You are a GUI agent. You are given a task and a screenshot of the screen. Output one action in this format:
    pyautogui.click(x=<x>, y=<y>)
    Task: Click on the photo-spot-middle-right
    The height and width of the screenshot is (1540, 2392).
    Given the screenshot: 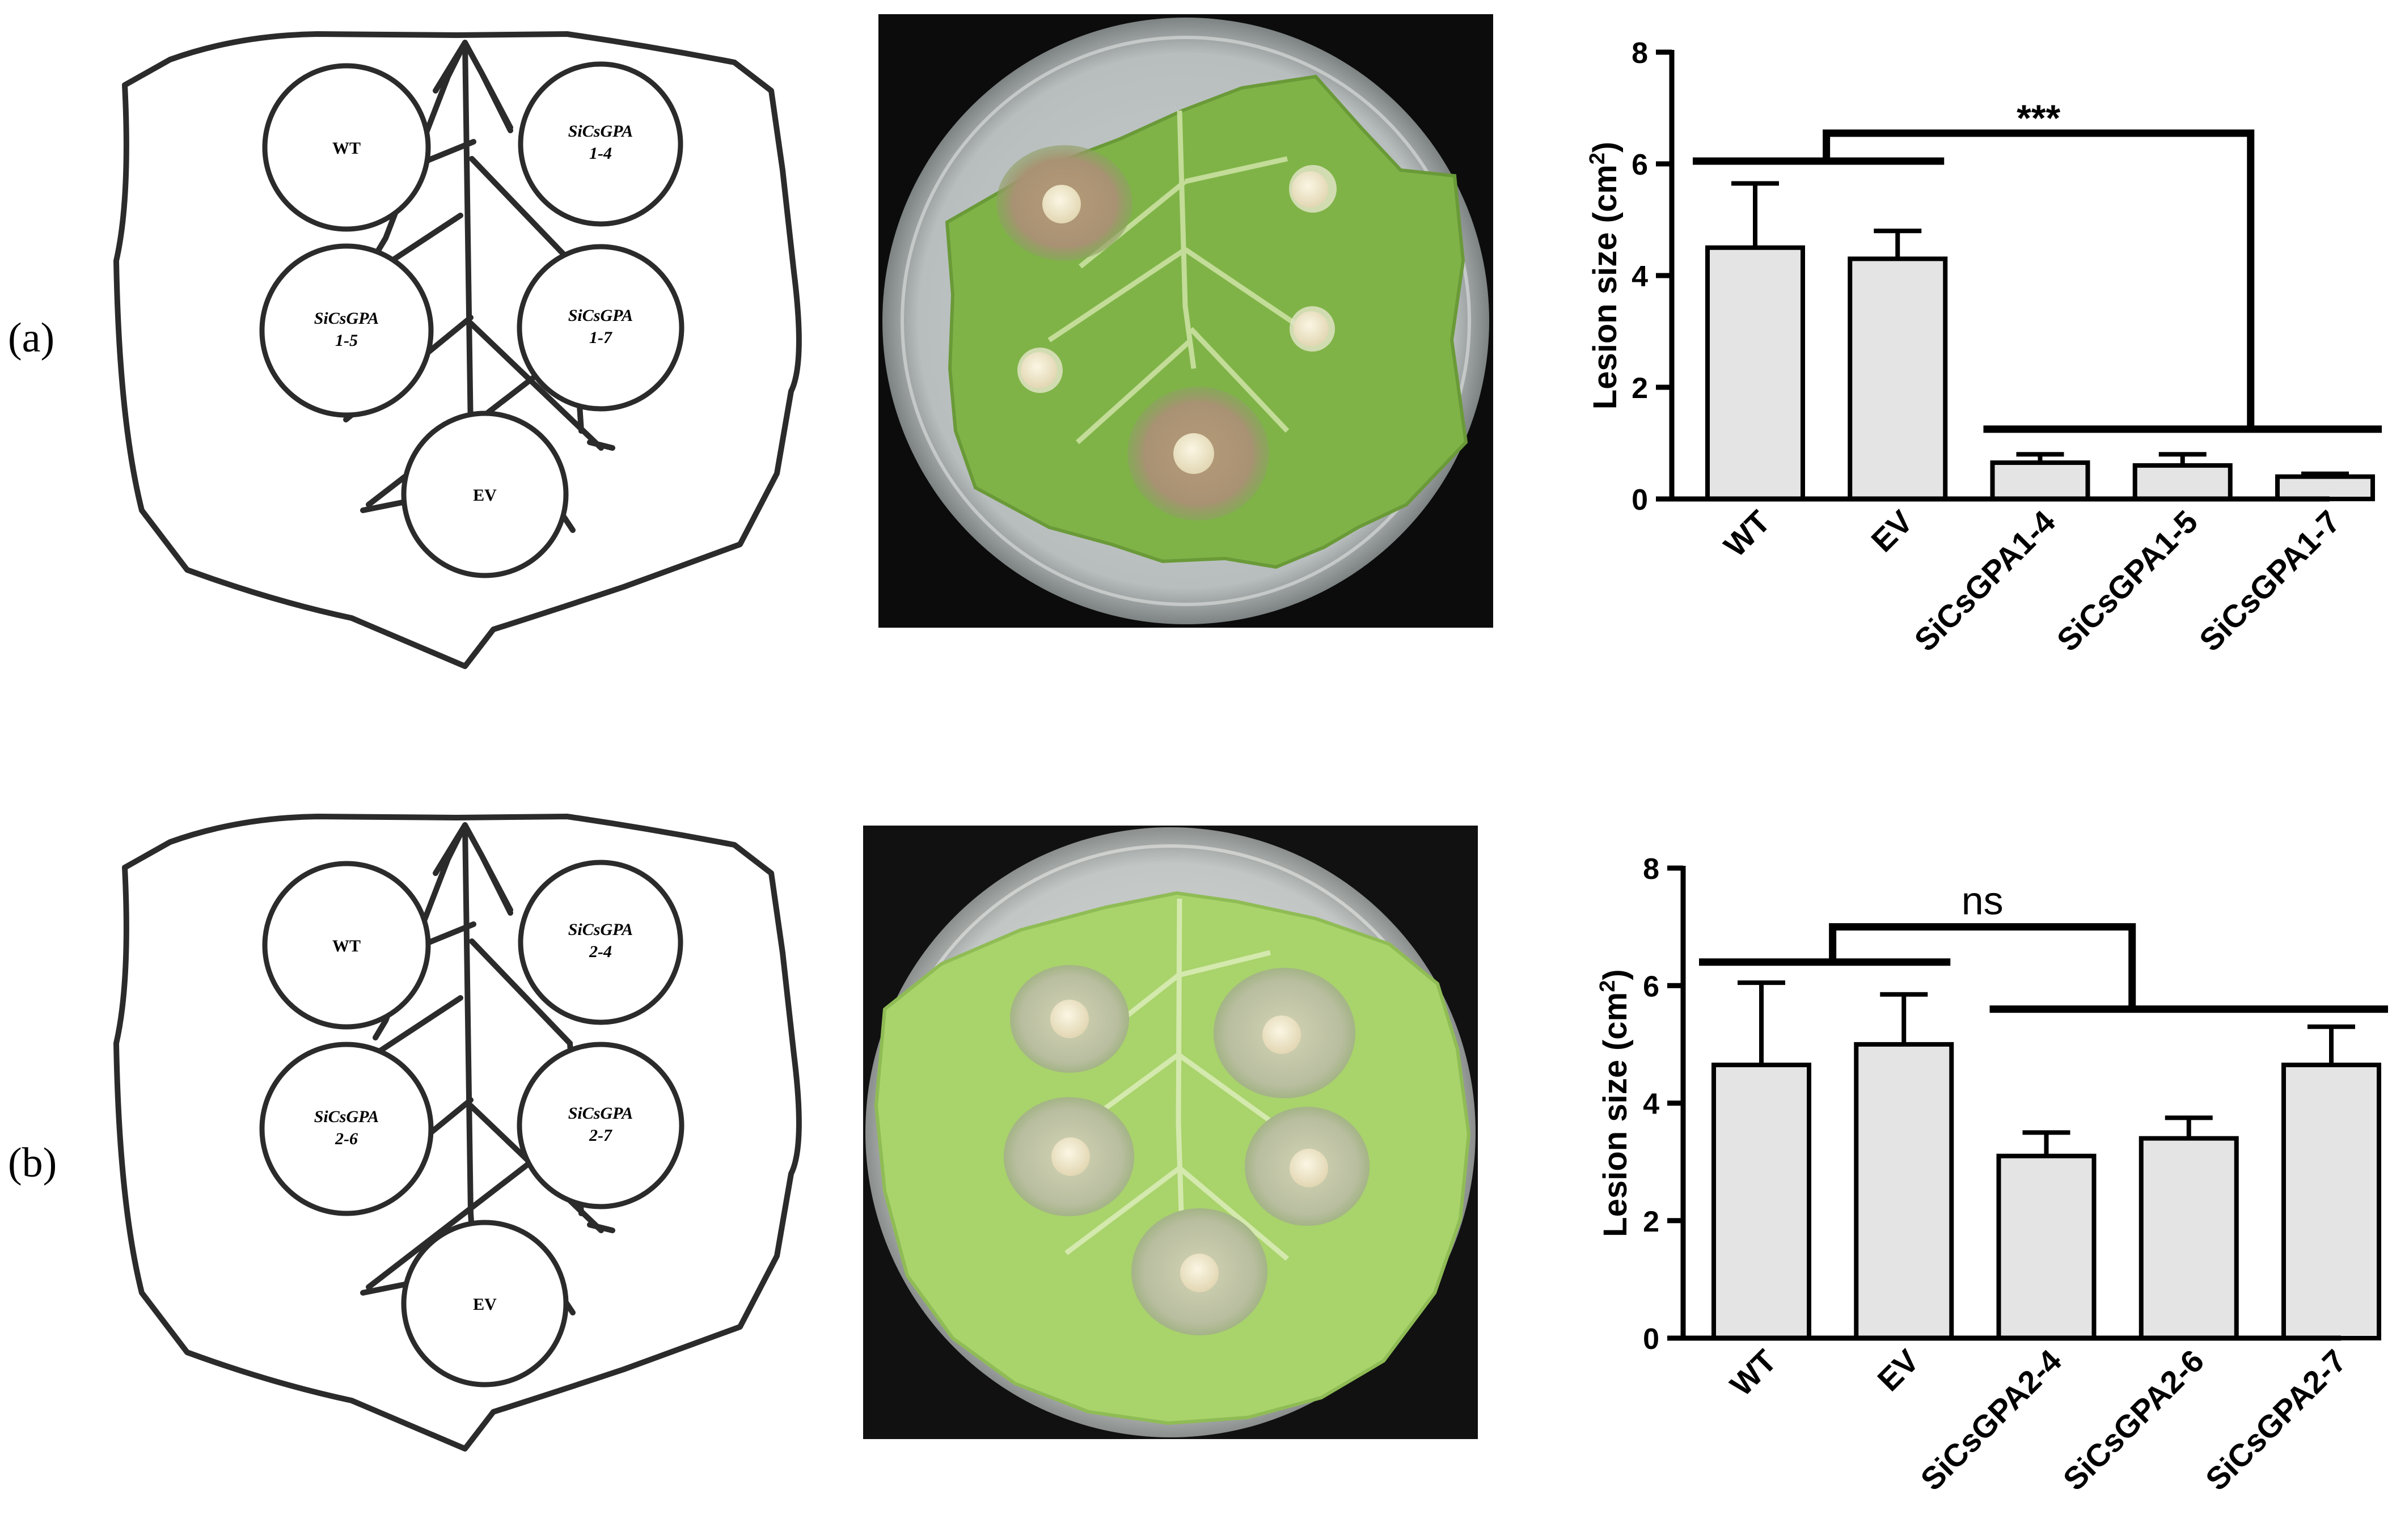 What is the action you would take?
    pyautogui.click(x=1312, y=329)
    